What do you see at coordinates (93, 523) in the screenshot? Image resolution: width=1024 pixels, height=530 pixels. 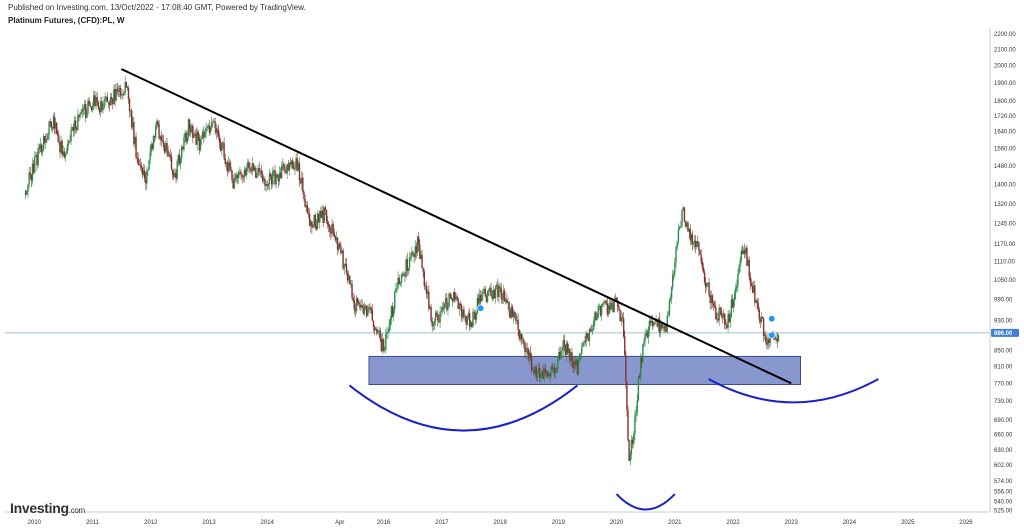 I see `x-tick-label: 2011` at bounding box center [93, 523].